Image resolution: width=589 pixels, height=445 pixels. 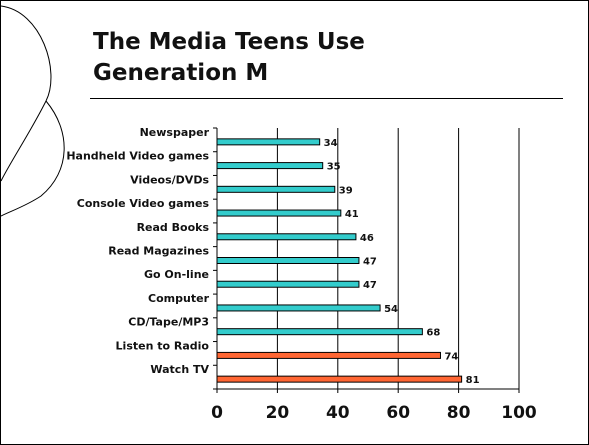 I want to click on x-tick-label: 40, so click(x=338, y=413).